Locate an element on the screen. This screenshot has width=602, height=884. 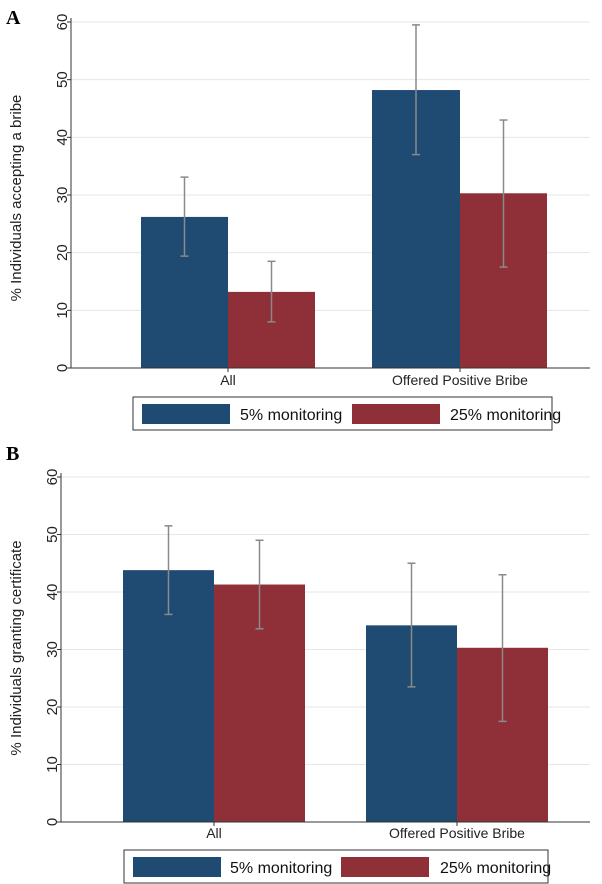
panel-a-letter: A is located at coordinates (13, 18).